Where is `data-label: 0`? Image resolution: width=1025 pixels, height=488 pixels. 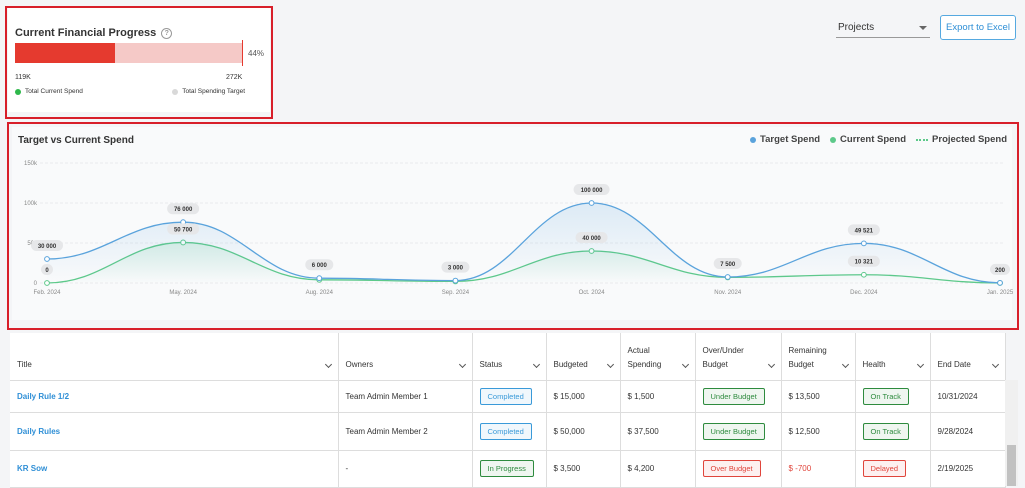
data-label: 0 is located at coordinates (47, 271).